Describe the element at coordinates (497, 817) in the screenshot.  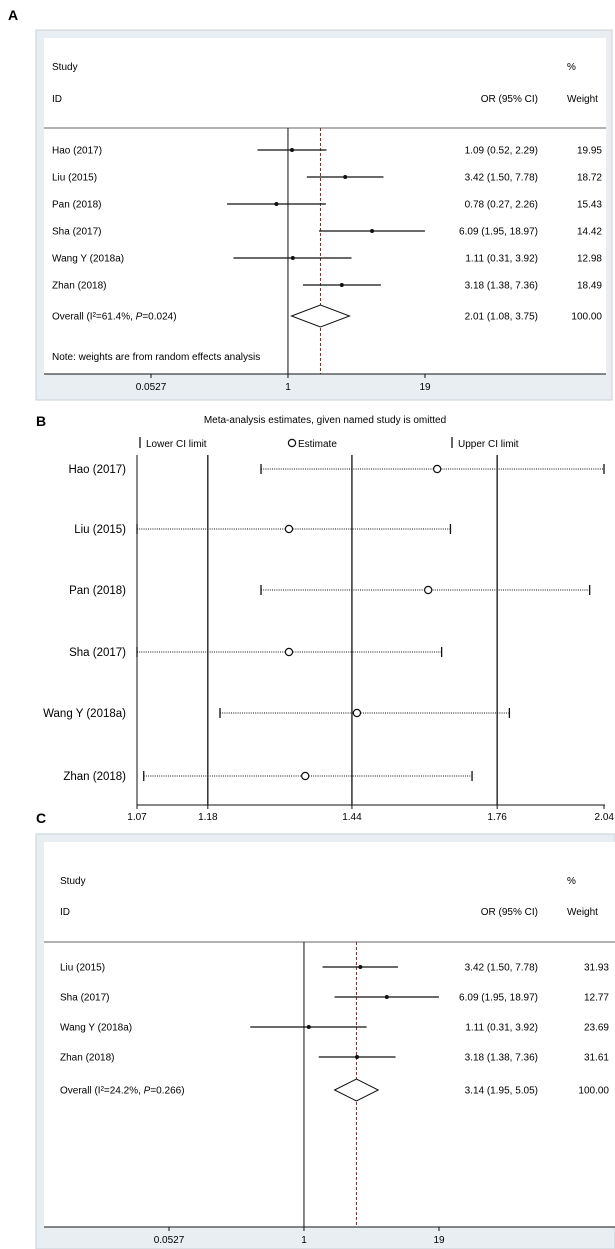
I see `x-tick-label: 1.76` at that location.